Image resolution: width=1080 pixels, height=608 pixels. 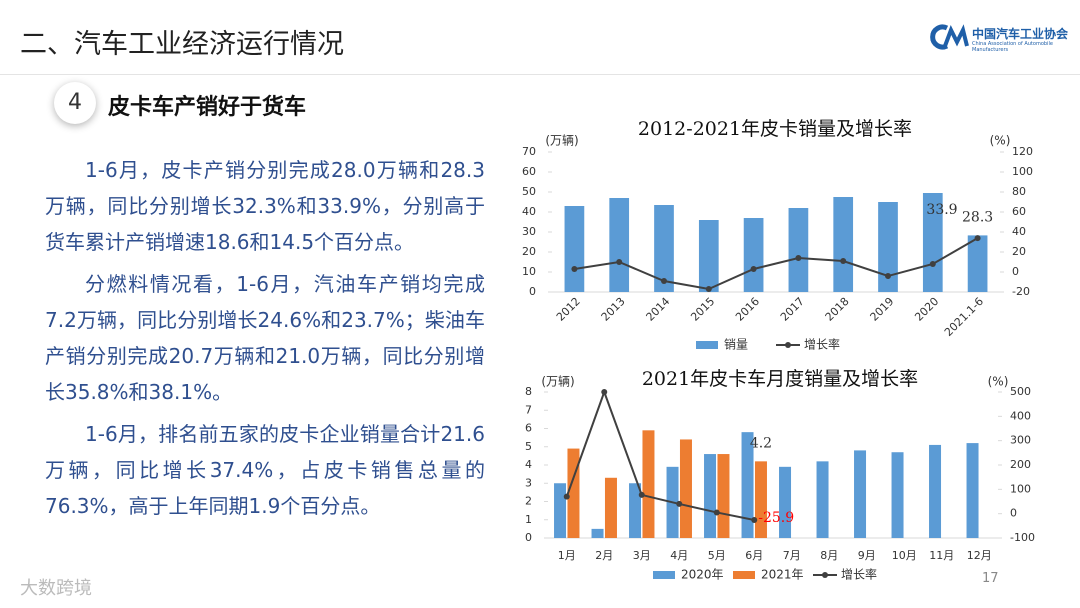 What do you see at coordinates (528, 501) in the screenshot?
I see `y-tick-label: 2` at bounding box center [528, 501].